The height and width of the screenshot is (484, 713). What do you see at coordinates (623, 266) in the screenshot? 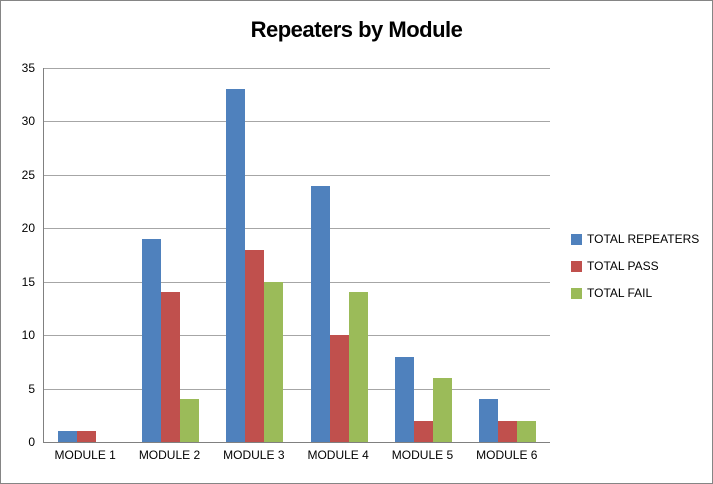
I see `legend-label: TOTAL PASS` at bounding box center [623, 266].